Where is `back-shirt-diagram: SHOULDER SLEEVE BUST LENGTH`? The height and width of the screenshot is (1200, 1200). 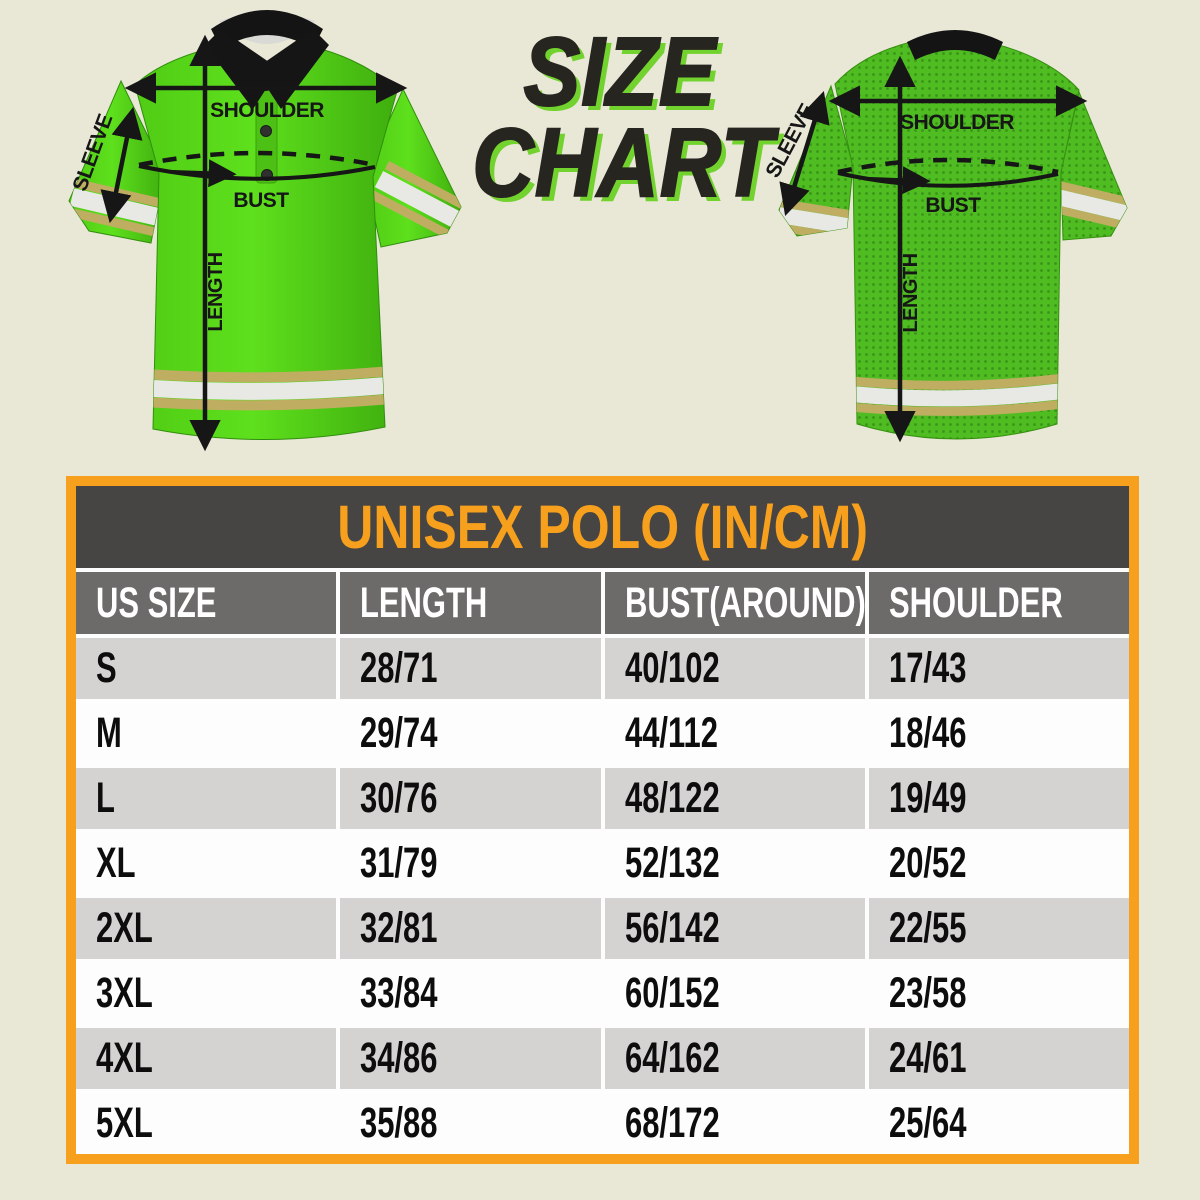 back-shirt-diagram: SHOULDER SLEEVE BUST LENGTH is located at coordinates (946, 236).